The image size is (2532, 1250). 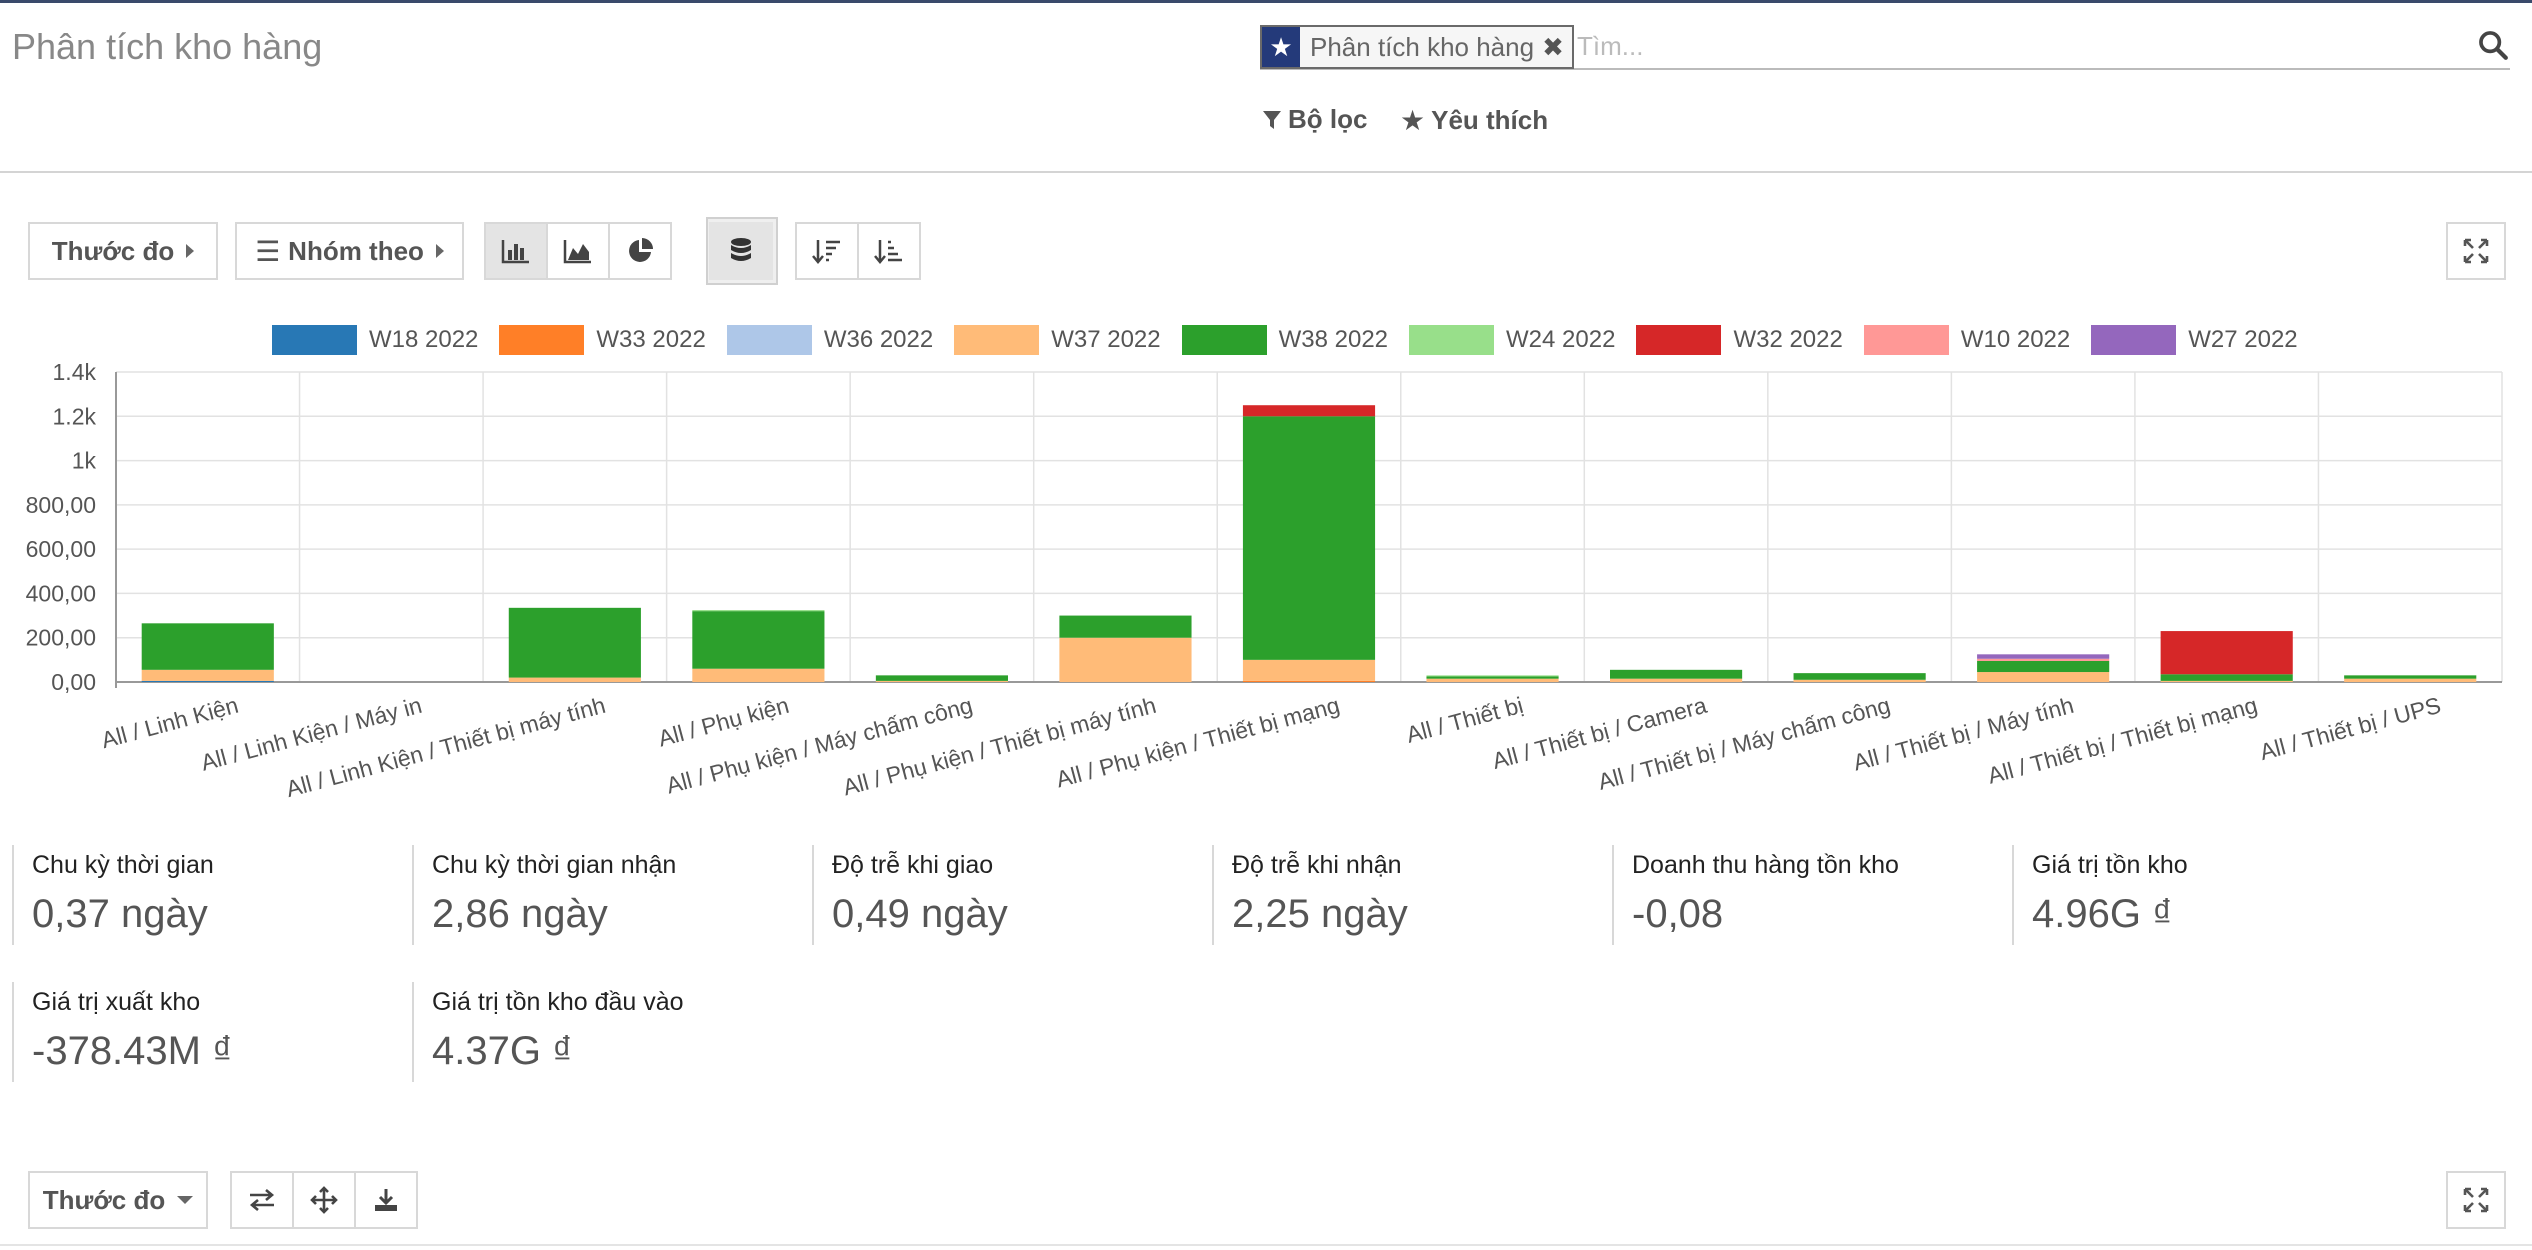 I want to click on download-icon, so click(x=386, y=1200).